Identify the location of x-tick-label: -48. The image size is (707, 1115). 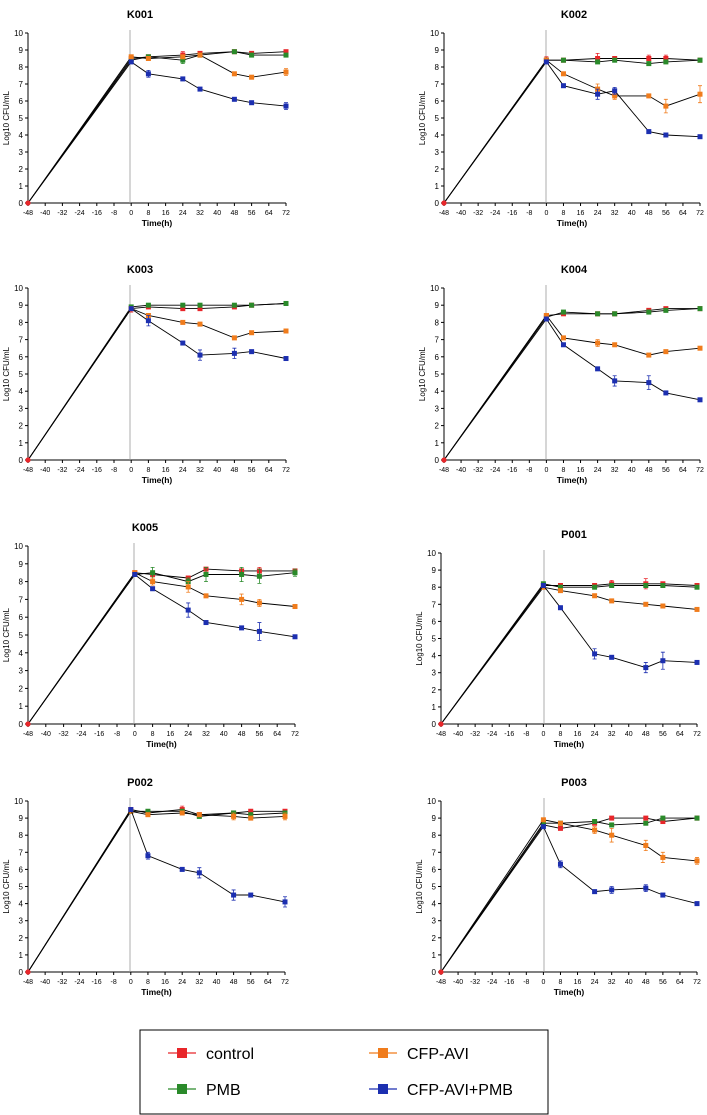
(441, 734).